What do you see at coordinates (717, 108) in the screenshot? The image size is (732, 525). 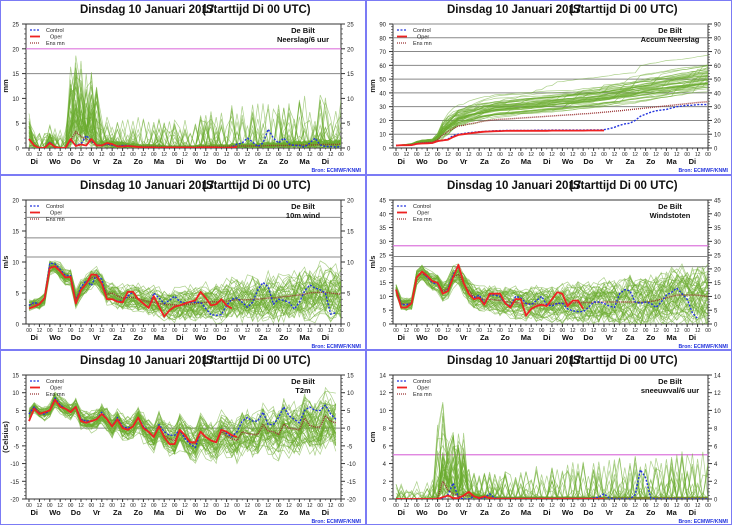 I see `y-tick-label-right: 30` at bounding box center [717, 108].